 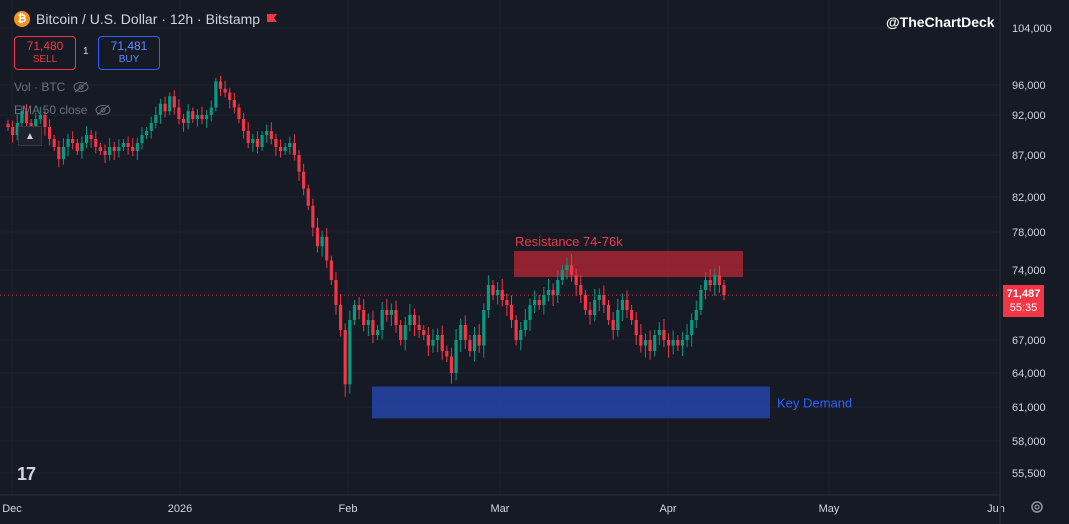 I want to click on x-tick-label: May, so click(x=829, y=509).